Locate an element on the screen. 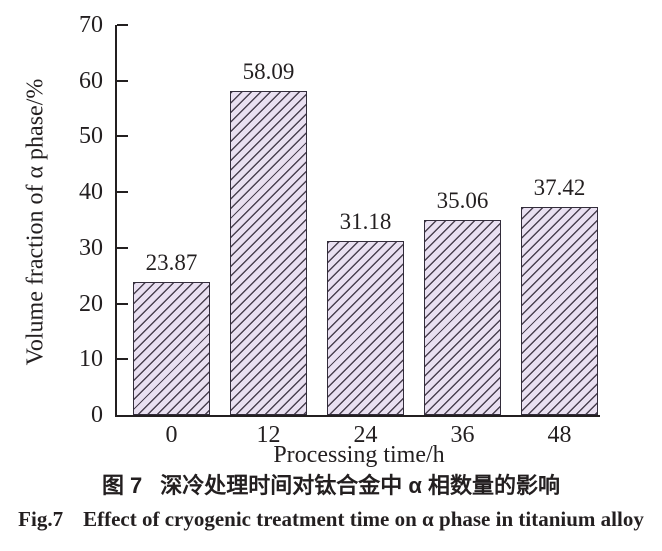  y-axis-tick-label: 70 is located at coordinates (91, 25).